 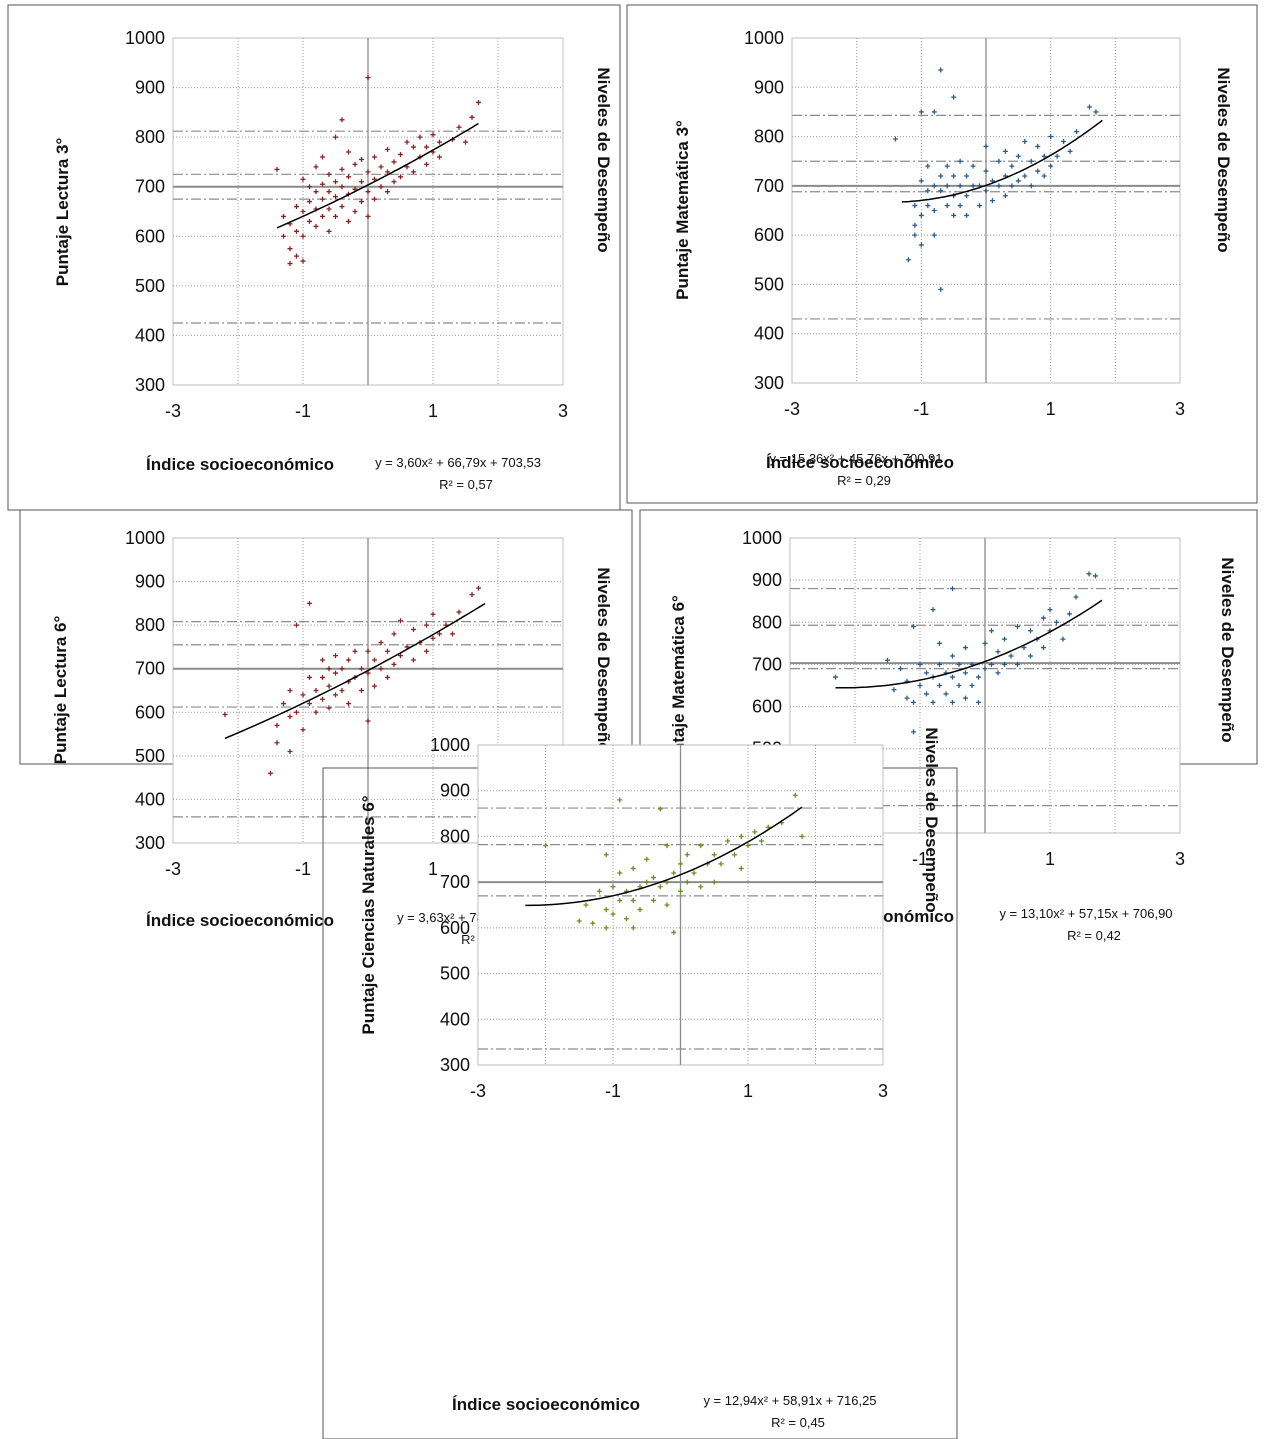 What do you see at coordinates (368, 914) in the screenshot?
I see `y-axis-title: Puntaje Ciencias Naturales 6°` at bounding box center [368, 914].